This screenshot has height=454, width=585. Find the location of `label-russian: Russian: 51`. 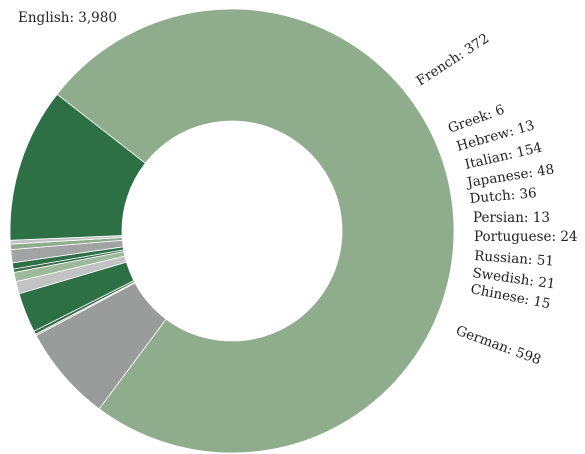

label-russian: Russian: 51 is located at coordinates (514, 259).